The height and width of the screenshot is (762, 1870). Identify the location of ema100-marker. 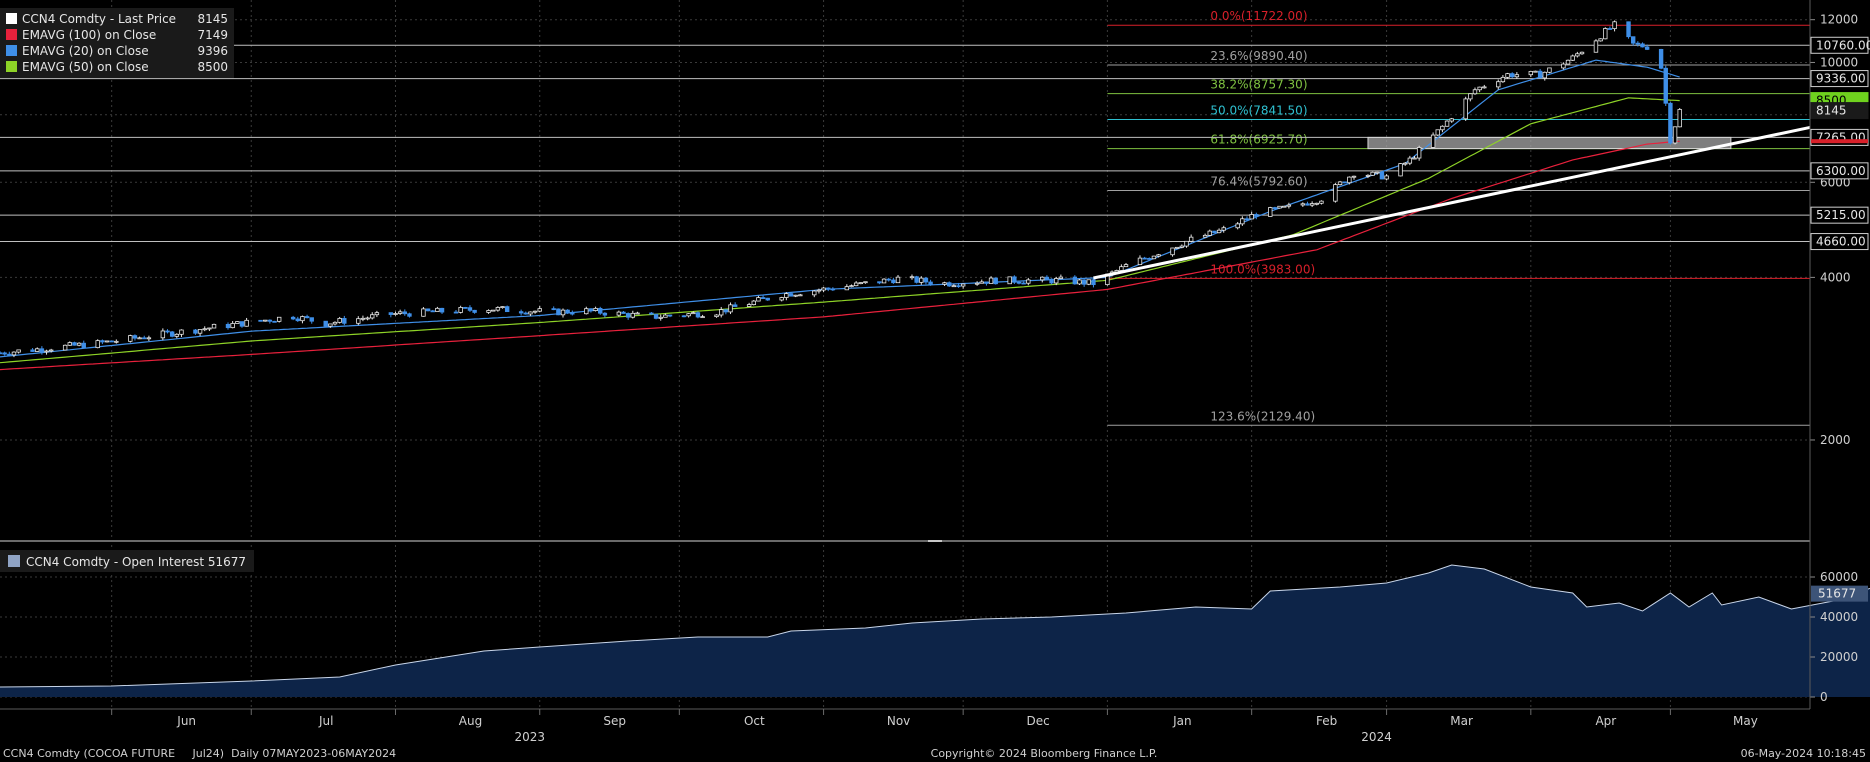
(1839, 141).